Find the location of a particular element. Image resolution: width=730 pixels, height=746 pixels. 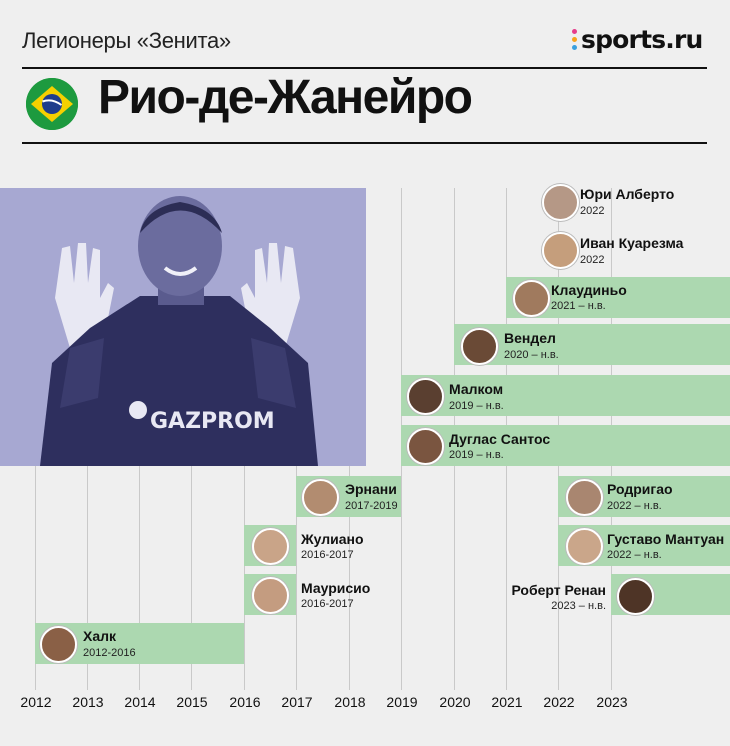

player-name: Жулиано is located at coordinates (332, 539).